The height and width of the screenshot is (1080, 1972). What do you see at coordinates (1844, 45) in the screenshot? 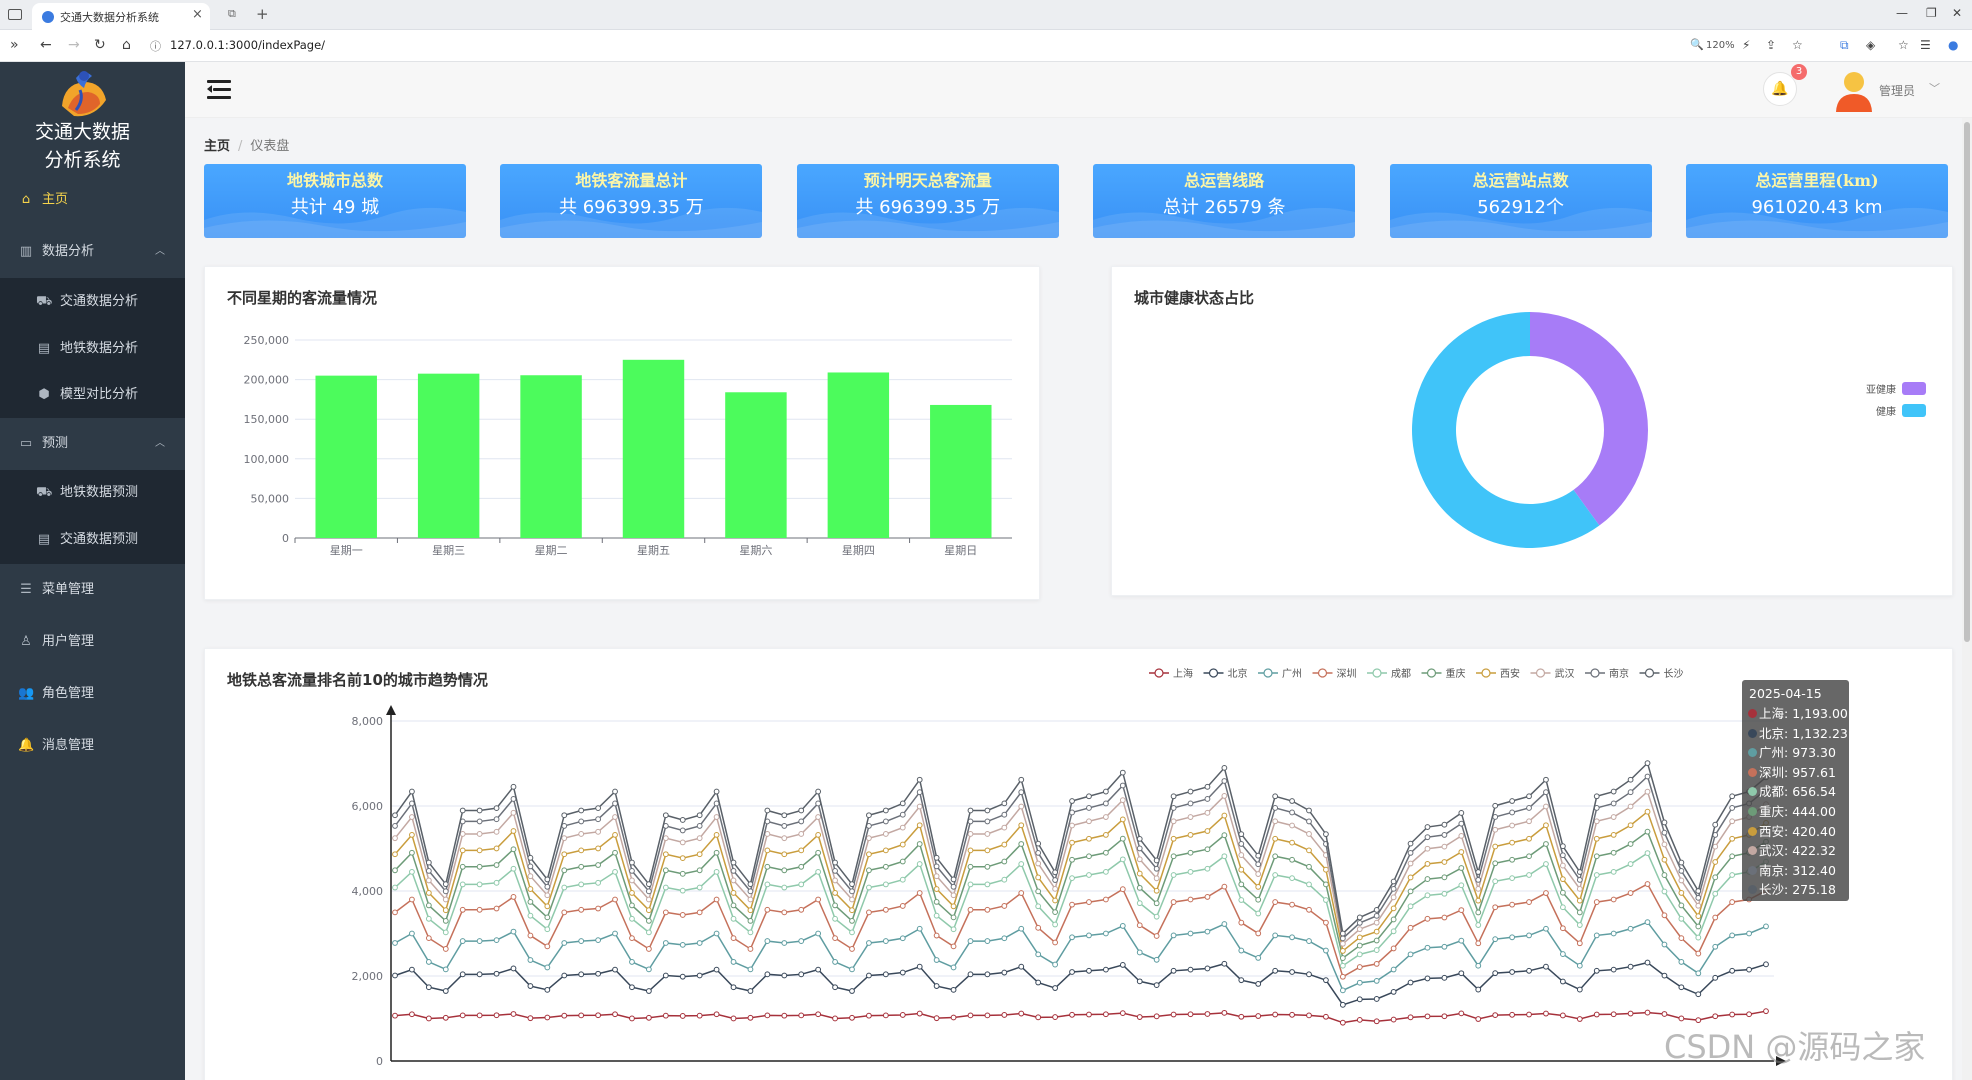
I see `translate-icon: ⧉` at bounding box center [1844, 45].